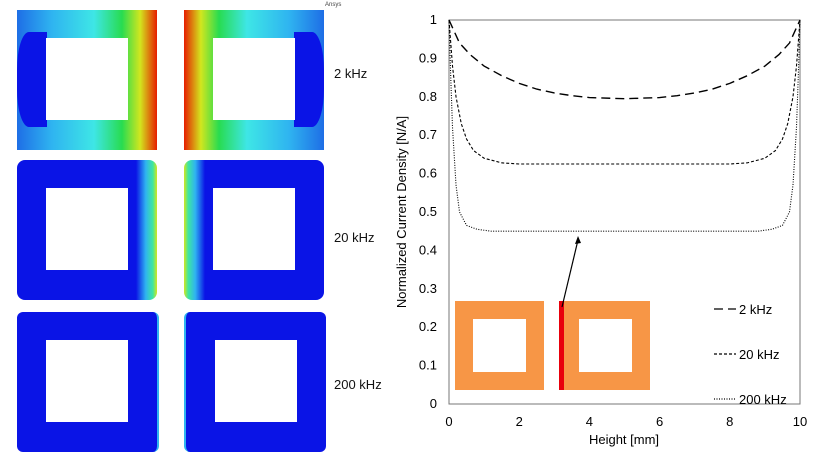 Image resolution: width=814 pixels, height=461 pixels. Describe the element at coordinates (428, 365) in the screenshot. I see `y-tick-label: 0.1` at that location.